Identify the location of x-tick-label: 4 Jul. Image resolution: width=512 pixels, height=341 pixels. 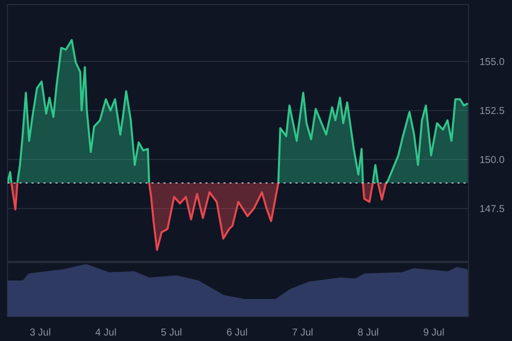
(105, 333).